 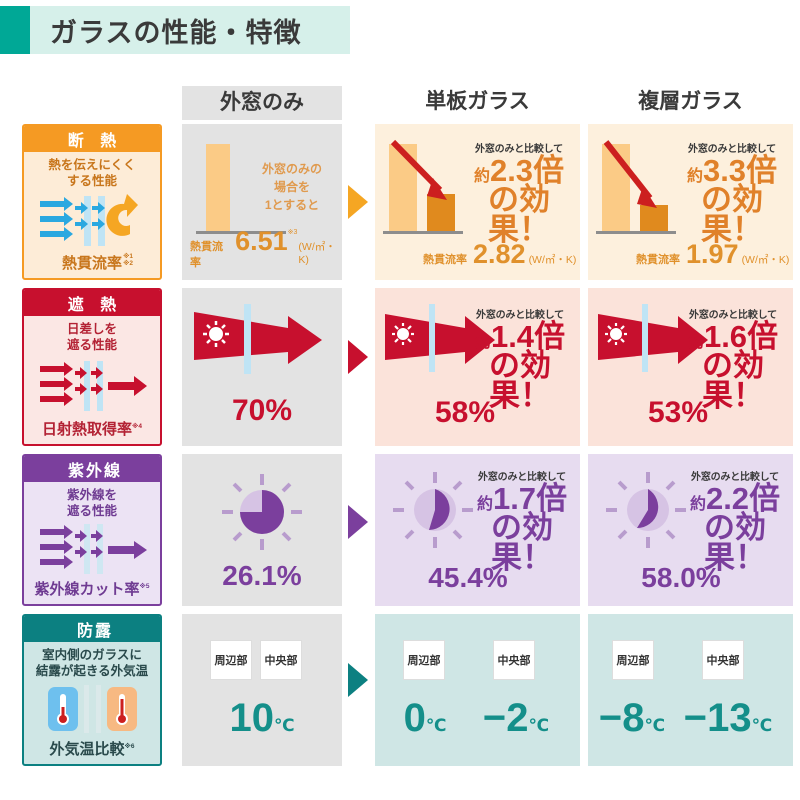 I want to click on row-shading-outer-content: 70%, so click(x=262, y=367).